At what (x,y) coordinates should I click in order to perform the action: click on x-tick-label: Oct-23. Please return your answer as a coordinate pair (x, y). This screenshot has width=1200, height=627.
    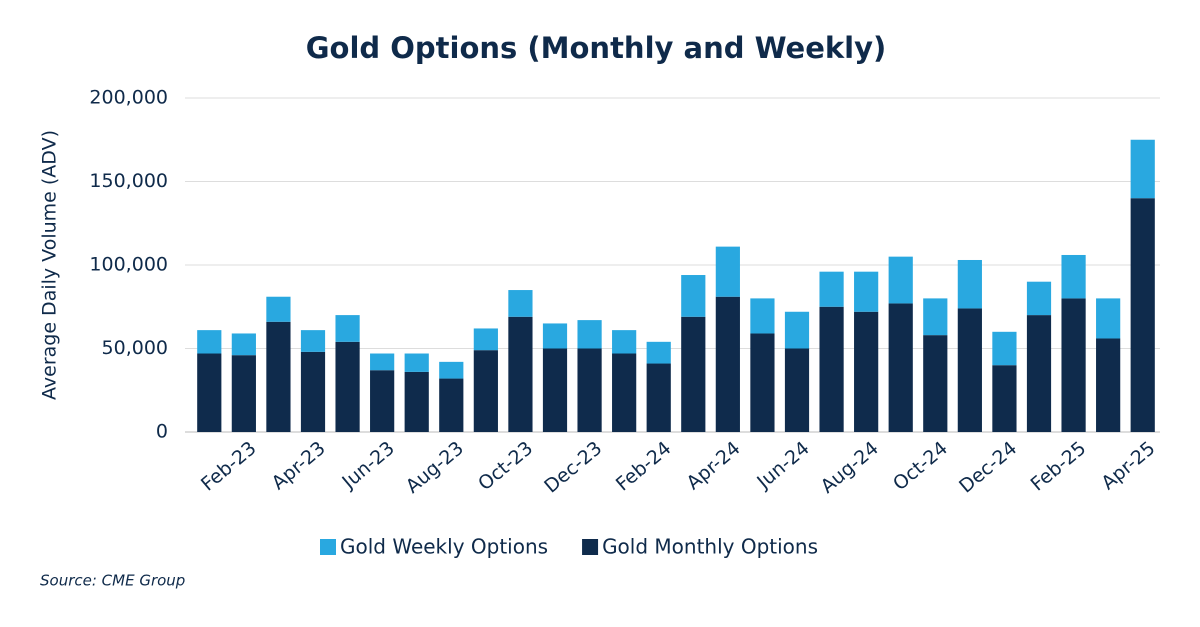
    Looking at the image, I should click on (505, 466).